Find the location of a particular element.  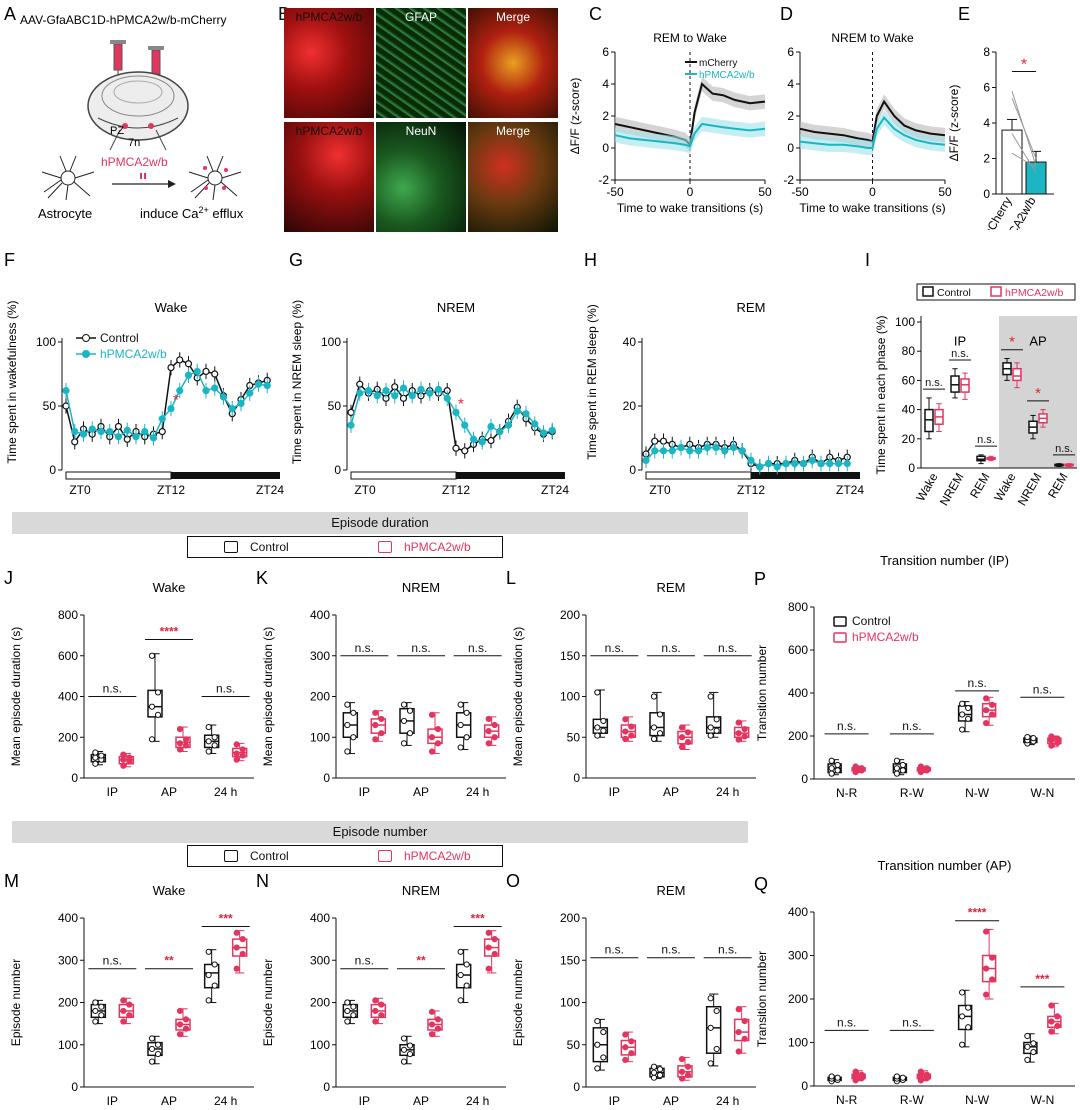

x-tick-label: N-R is located at coordinates (847, 1100).